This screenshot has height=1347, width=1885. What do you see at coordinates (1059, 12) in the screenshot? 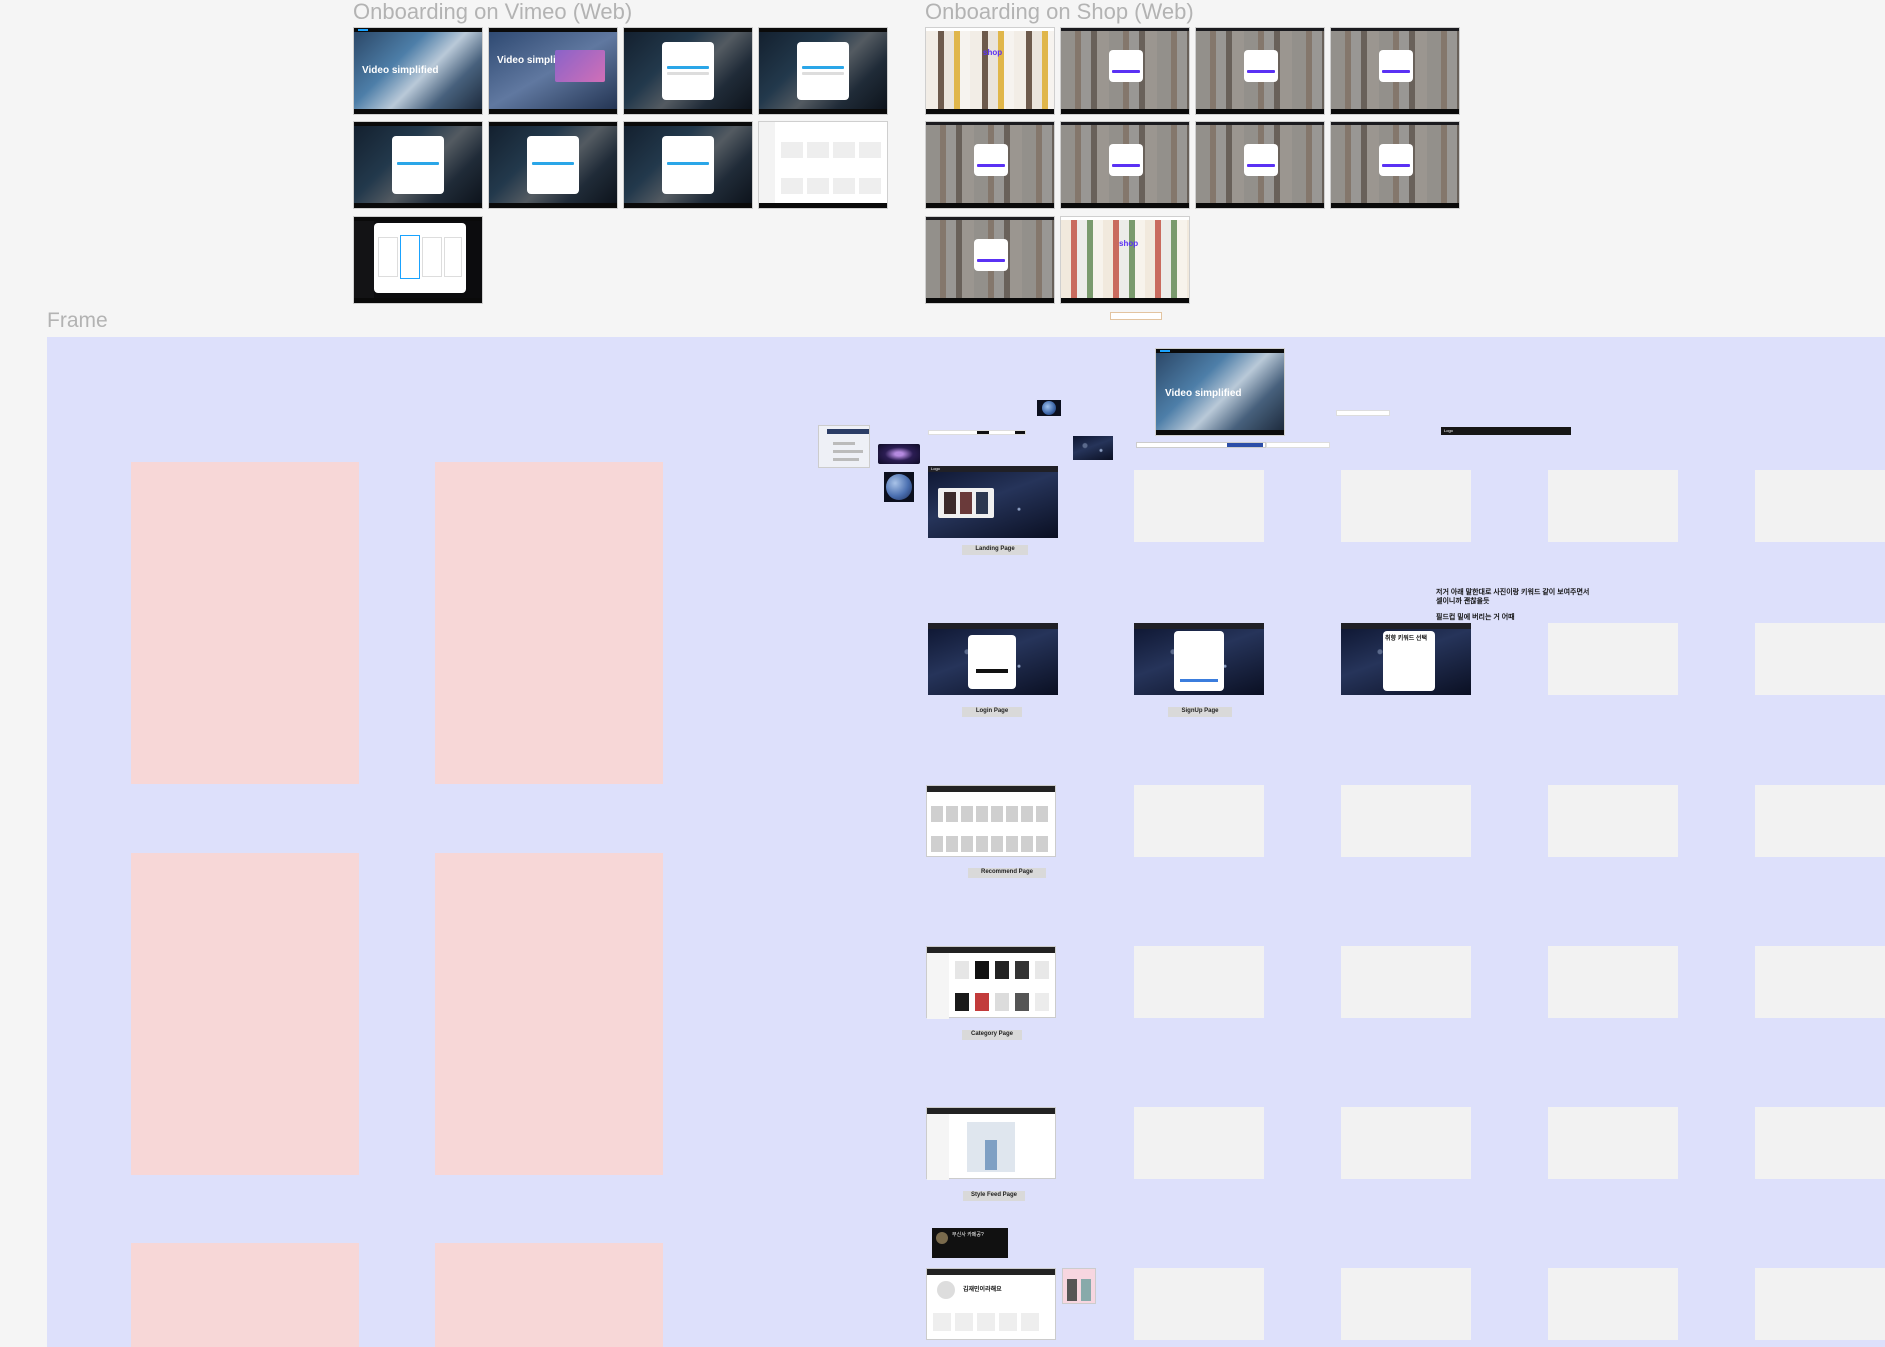
I see `shop-section-title: Onboarding on Shop (Web)` at bounding box center [1059, 12].